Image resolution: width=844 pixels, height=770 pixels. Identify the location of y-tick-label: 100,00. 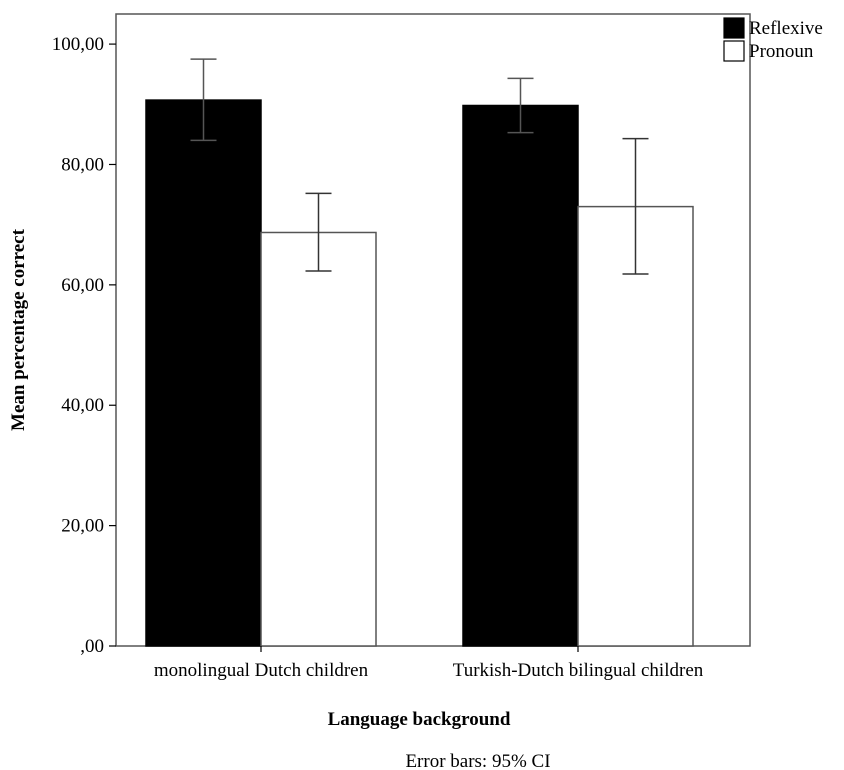
(78, 44).